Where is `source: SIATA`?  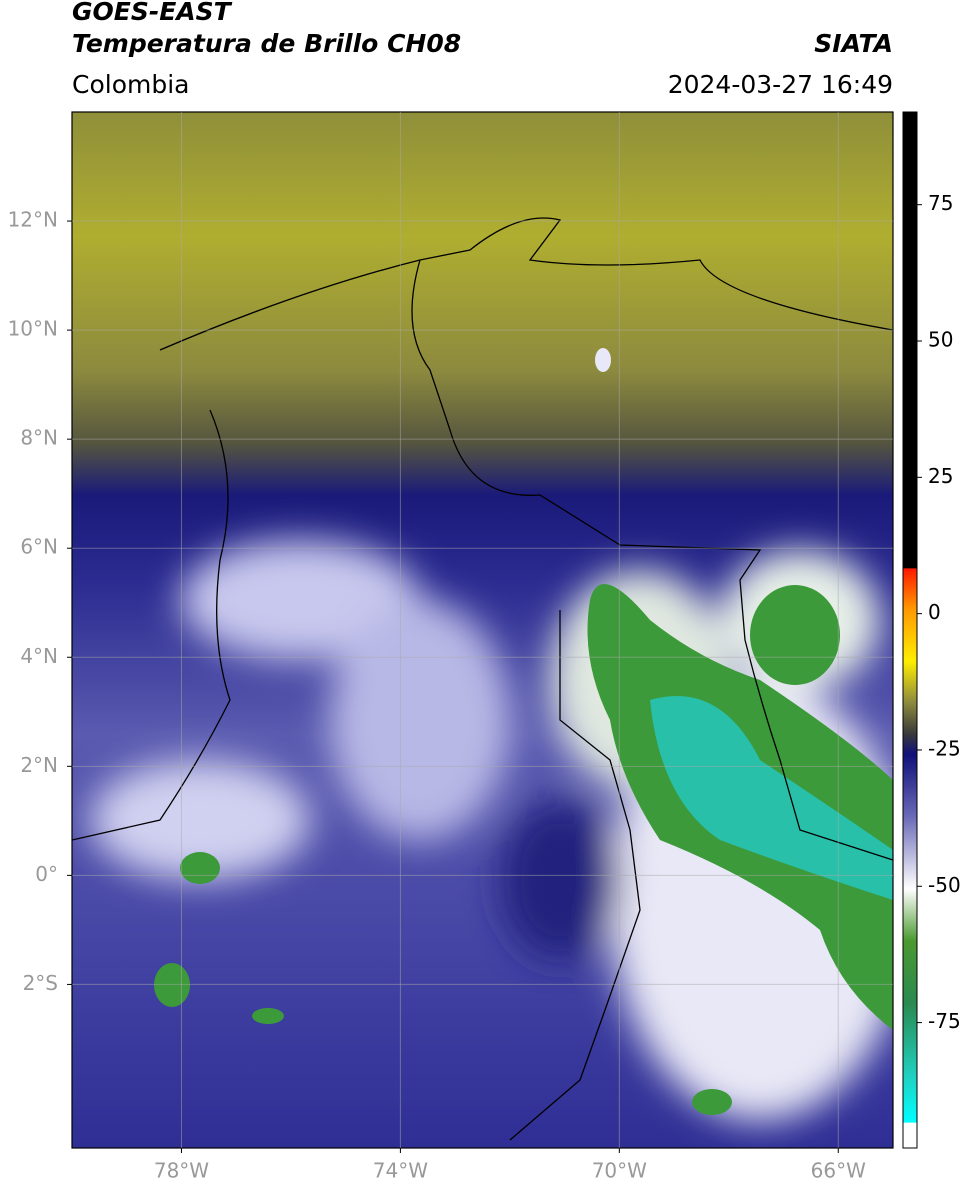 source: SIATA is located at coordinates (853, 43).